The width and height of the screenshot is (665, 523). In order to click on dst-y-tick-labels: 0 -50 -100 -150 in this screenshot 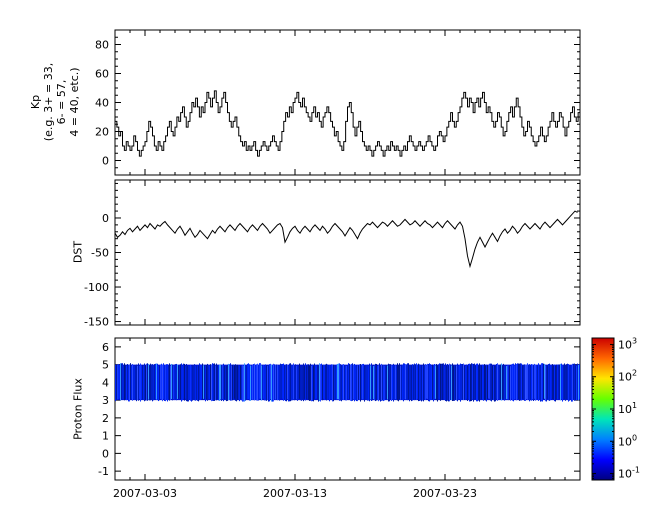, I will do `click(96, 270)`.